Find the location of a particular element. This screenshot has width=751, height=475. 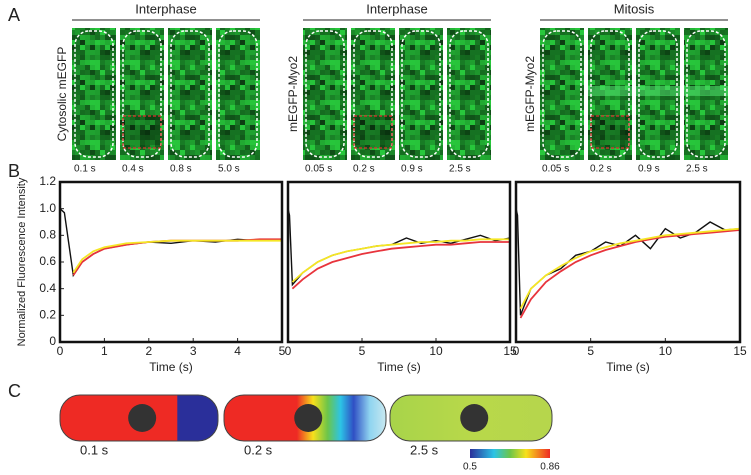

time-label: 0.4 s is located at coordinates (133, 169).